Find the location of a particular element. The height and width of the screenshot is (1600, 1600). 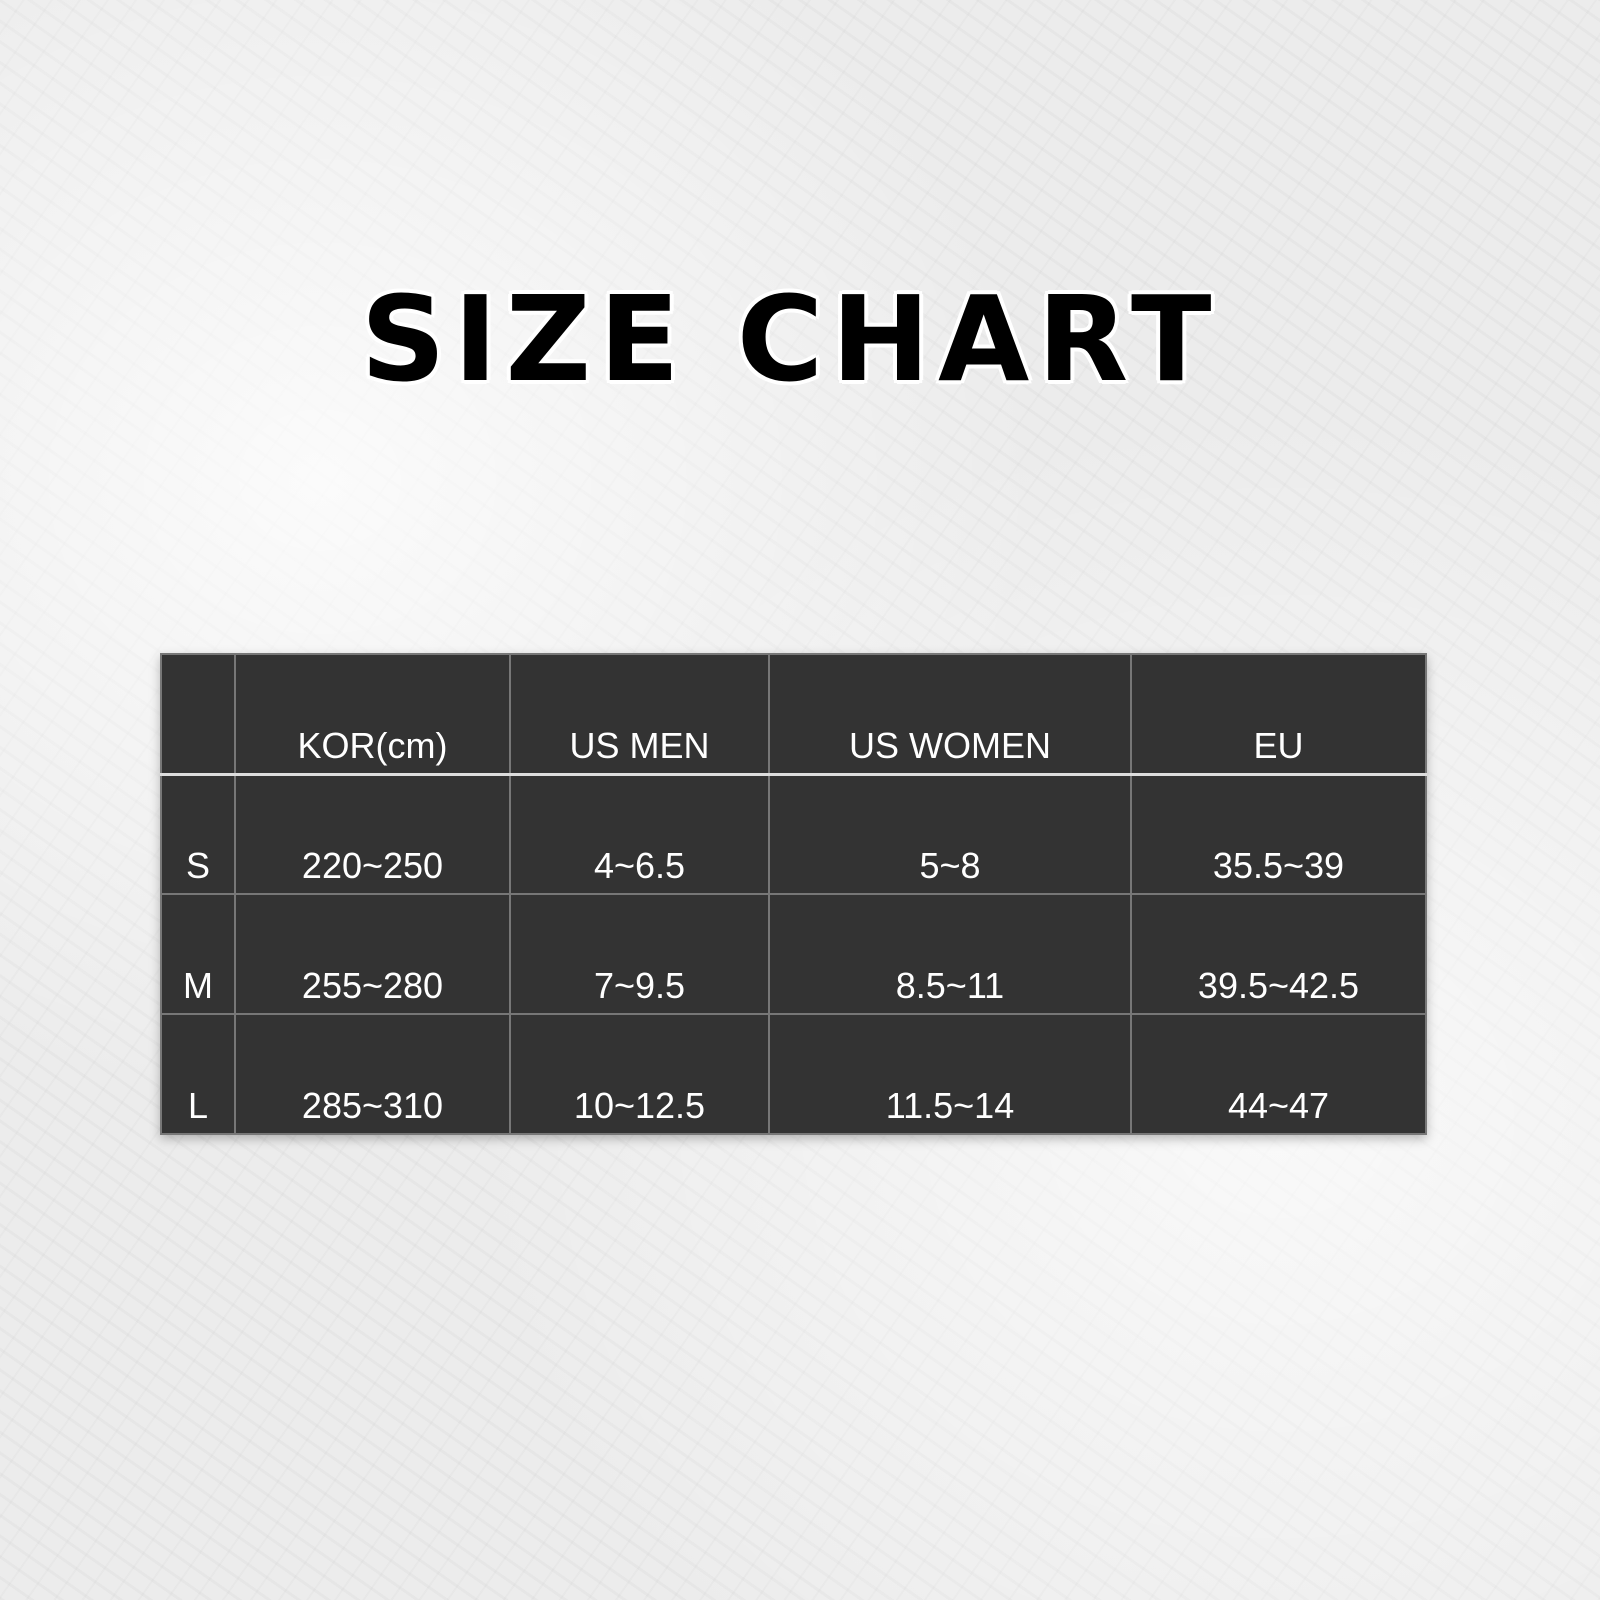

table-cell: 10~12.5 is located at coordinates (639, 1074).